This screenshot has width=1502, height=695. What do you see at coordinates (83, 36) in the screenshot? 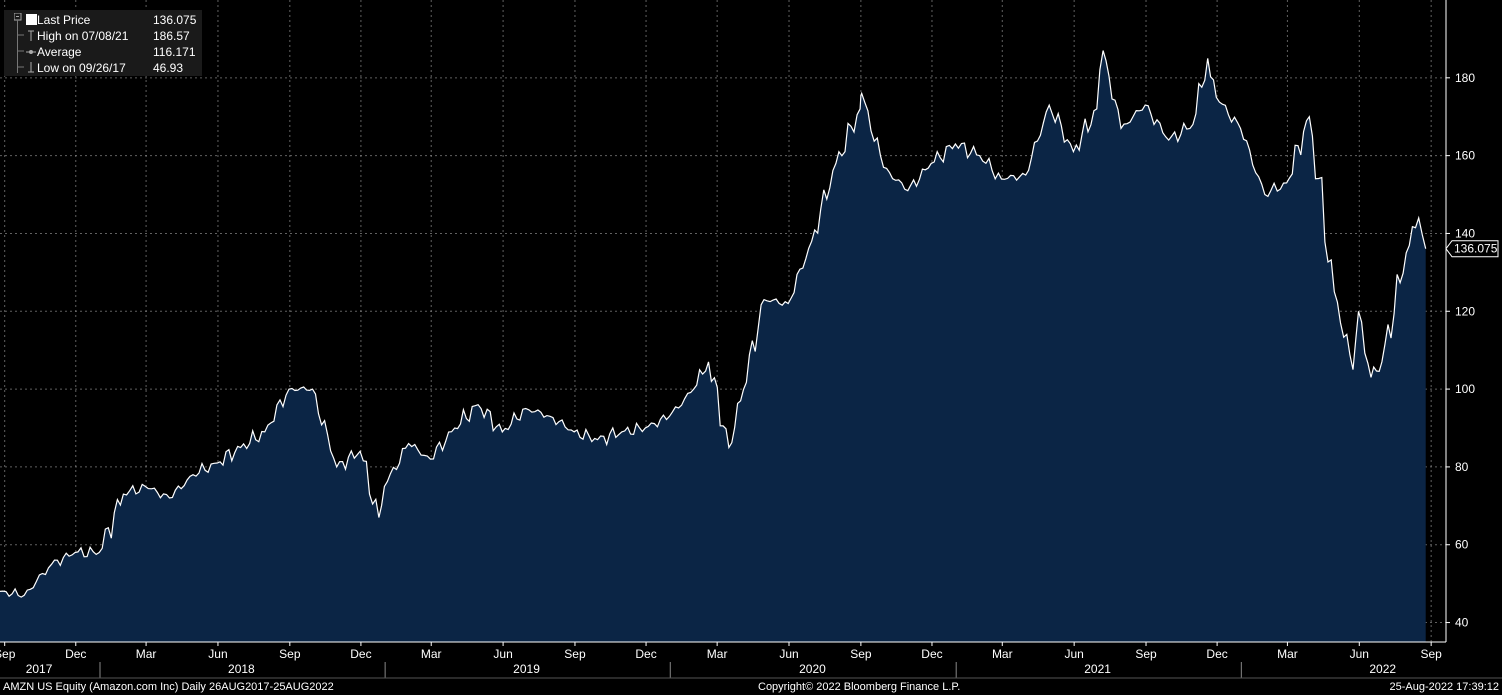
I see `legend-label: High on 07/08/21` at bounding box center [83, 36].